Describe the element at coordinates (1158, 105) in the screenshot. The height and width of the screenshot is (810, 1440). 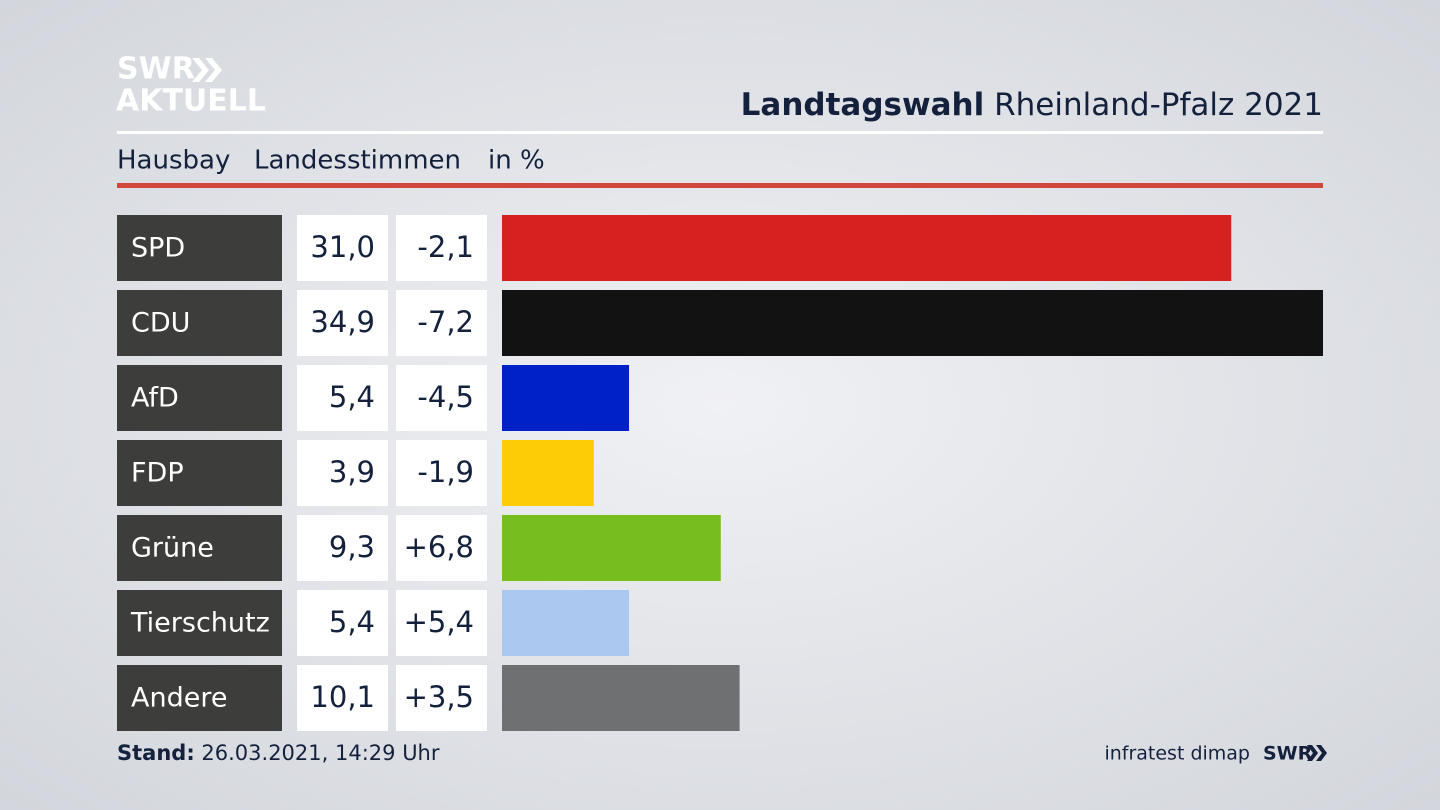
I see `title-regular: Rheinland-Pfalz 2021` at that location.